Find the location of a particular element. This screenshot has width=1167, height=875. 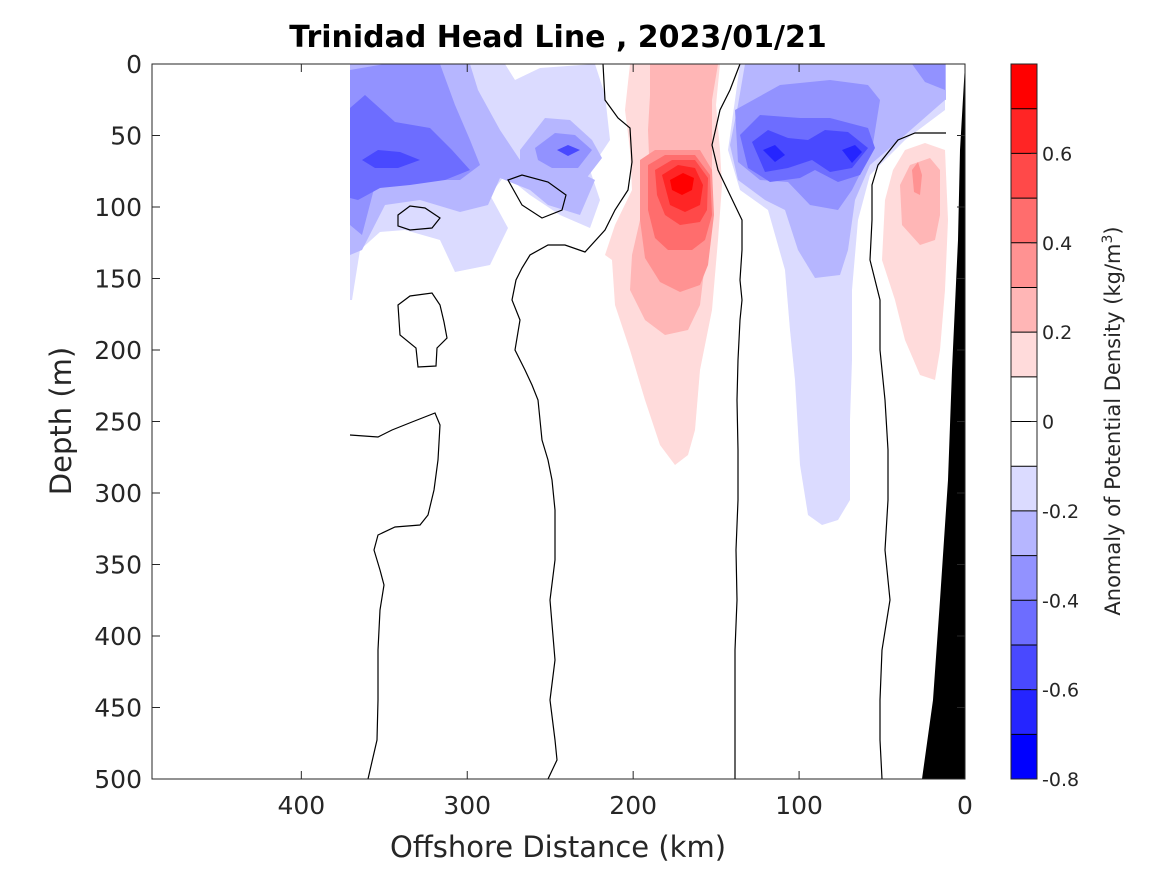

colorbar-bands is located at coordinates (1024, 421).